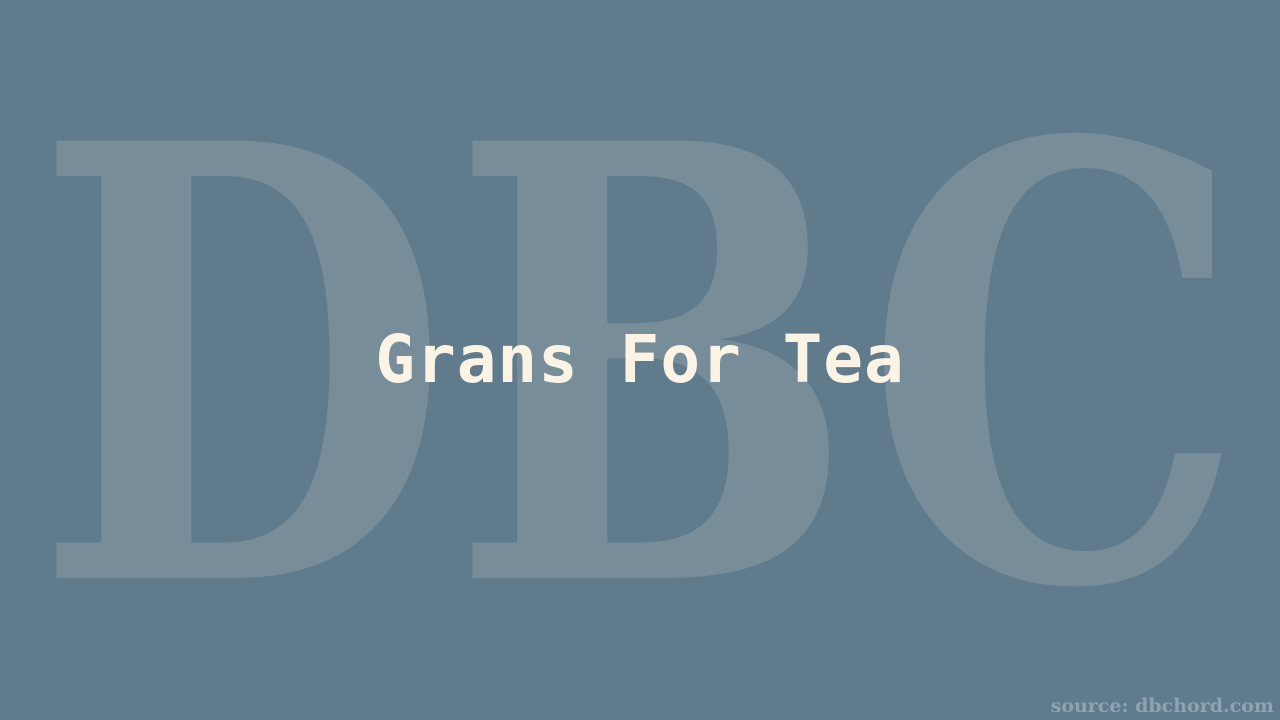 Image resolution: width=1280 pixels, height=720 pixels. What do you see at coordinates (640, 359) in the screenshot?
I see `song-title: Grans For Tea` at bounding box center [640, 359].